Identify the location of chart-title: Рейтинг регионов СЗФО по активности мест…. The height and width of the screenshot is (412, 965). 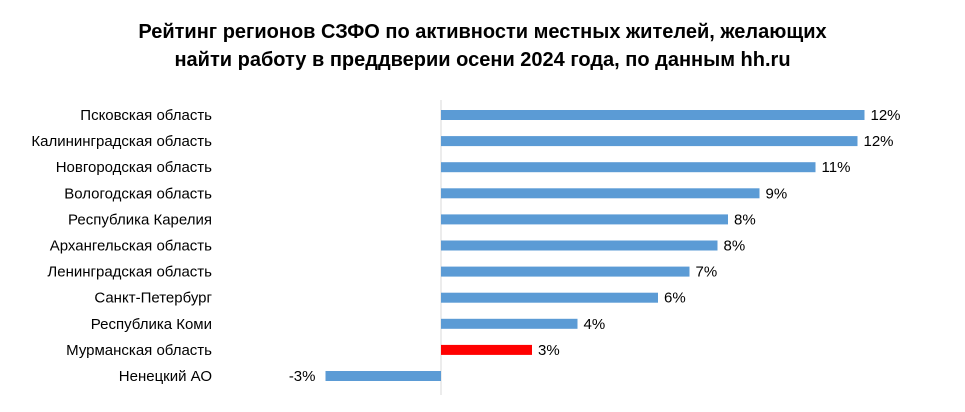
(482, 46).